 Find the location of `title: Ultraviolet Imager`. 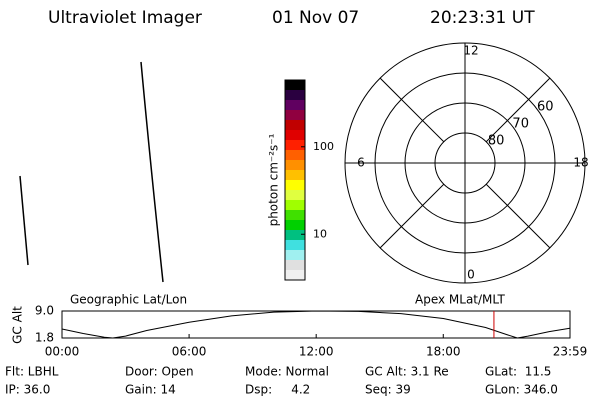

title: Ultraviolet Imager is located at coordinates (125, 18).